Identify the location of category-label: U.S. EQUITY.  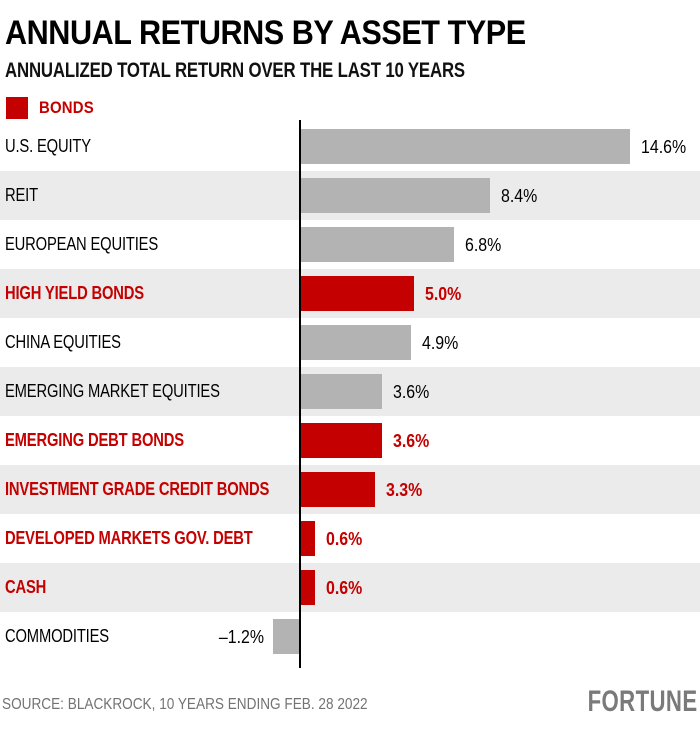
(48, 146).